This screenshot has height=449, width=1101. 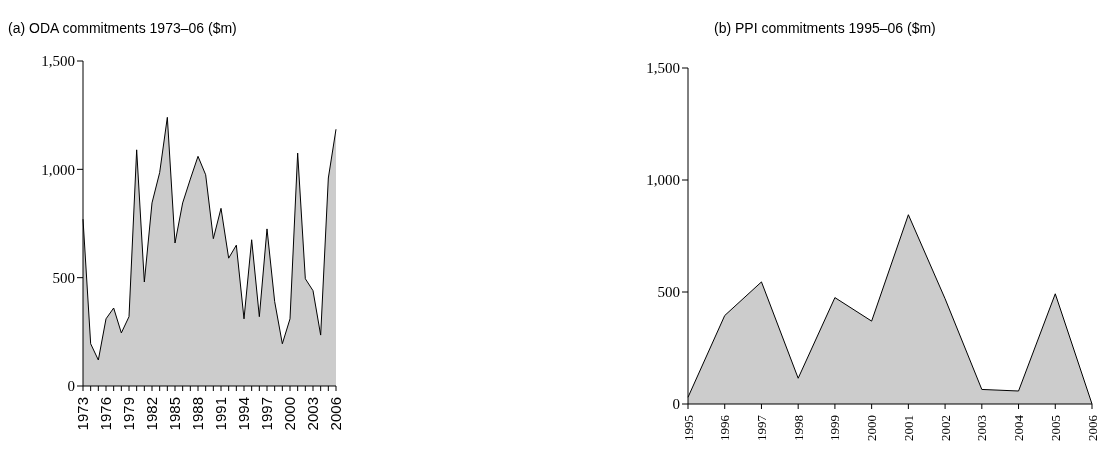 What do you see at coordinates (825, 28) in the screenshot?
I see `chart-title: (b) PPI commitments 1995–06 ($m)` at bounding box center [825, 28].